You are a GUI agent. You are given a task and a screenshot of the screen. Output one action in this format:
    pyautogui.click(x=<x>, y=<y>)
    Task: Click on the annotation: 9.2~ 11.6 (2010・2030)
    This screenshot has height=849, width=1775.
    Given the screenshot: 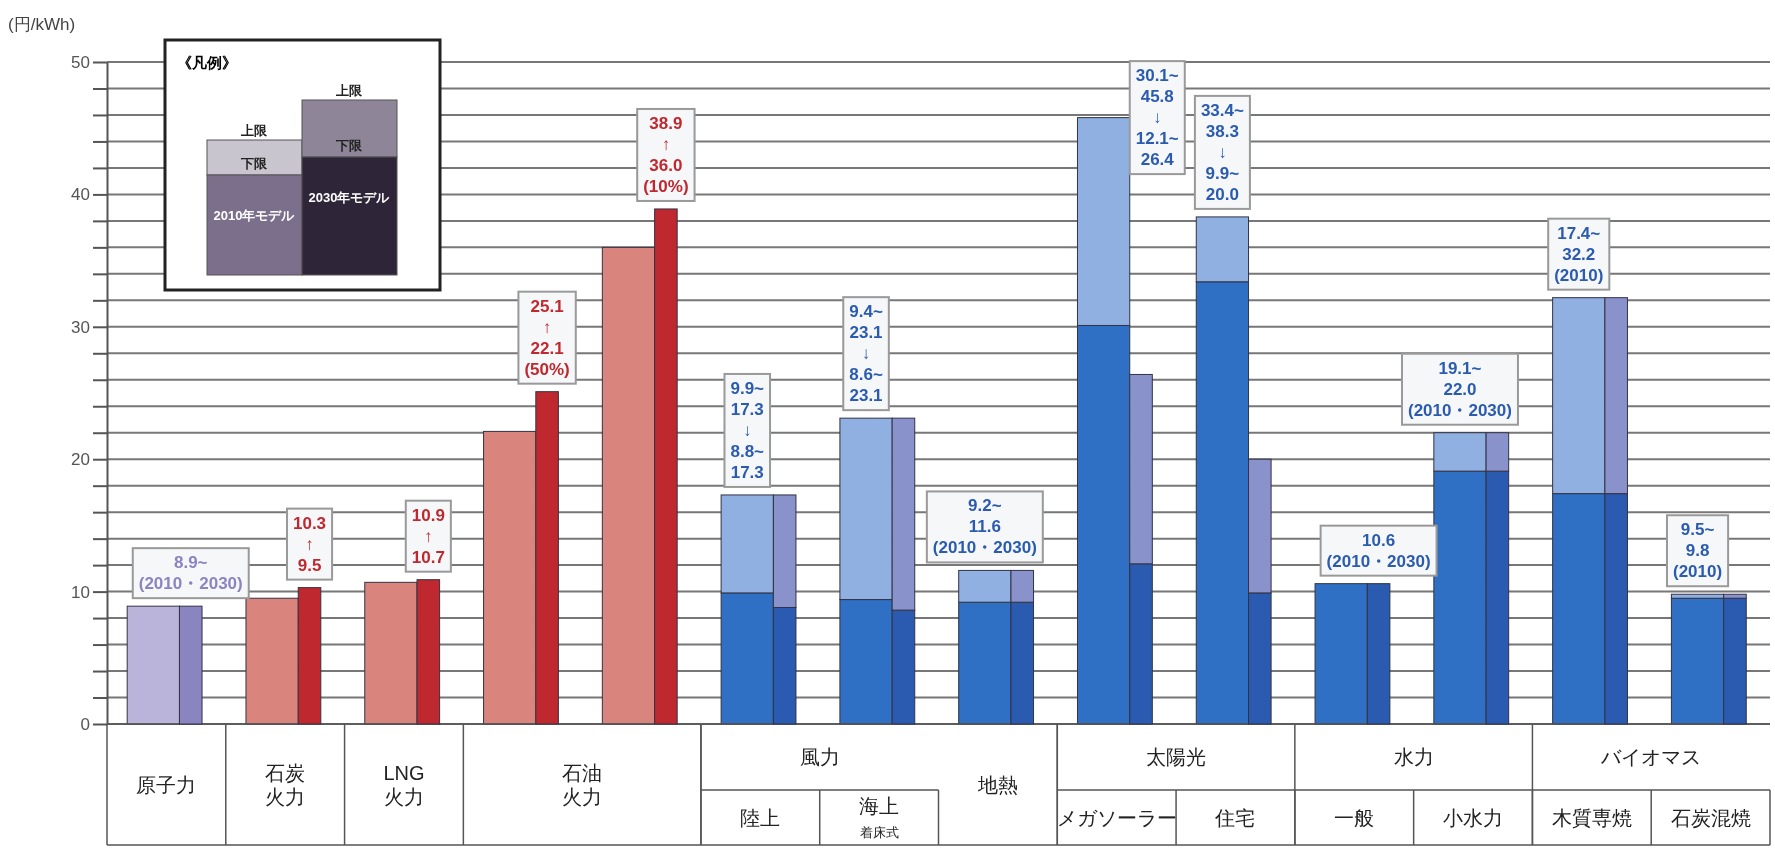 What is the action you would take?
    pyautogui.click(x=984, y=527)
    